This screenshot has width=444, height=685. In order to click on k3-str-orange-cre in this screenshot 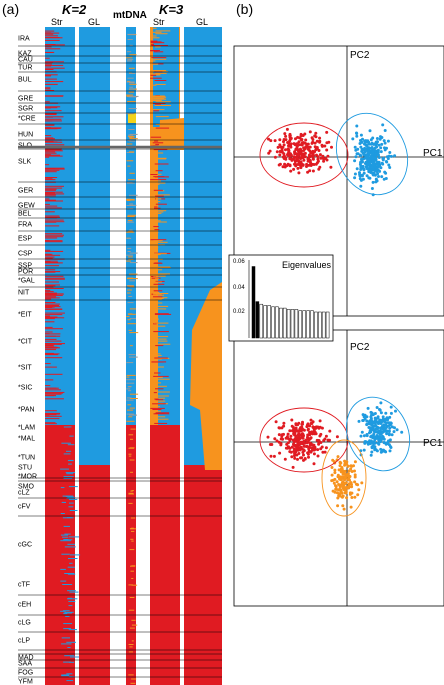, I will do `click(171, 134)`.